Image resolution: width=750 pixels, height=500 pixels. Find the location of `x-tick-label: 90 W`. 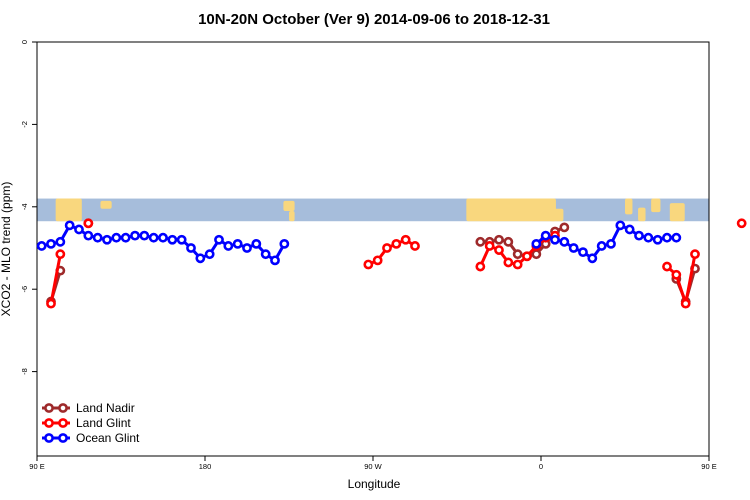

x-tick-label: 90 W is located at coordinates (373, 466).